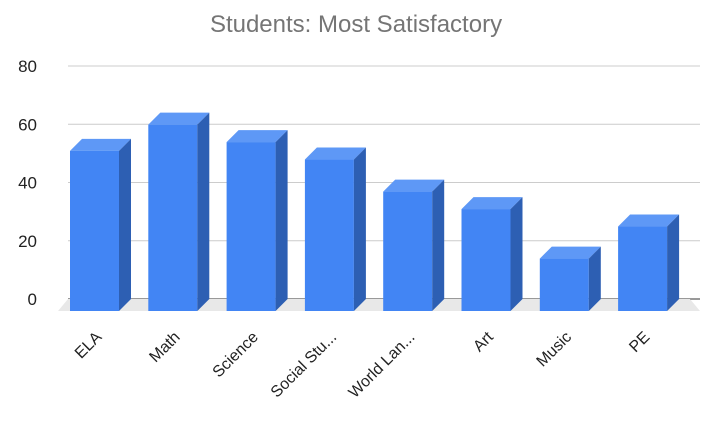  I want to click on x-tick-label: Science, so click(236, 355).